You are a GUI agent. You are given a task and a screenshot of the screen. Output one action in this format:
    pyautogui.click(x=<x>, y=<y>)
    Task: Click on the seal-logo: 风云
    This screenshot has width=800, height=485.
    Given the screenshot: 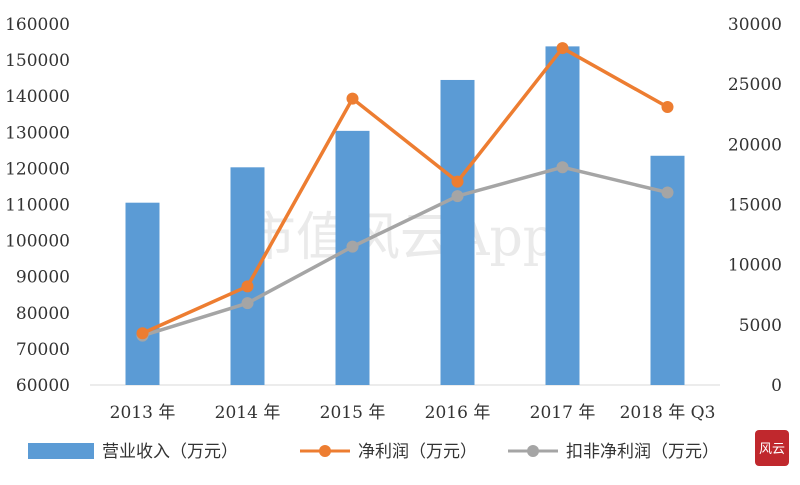 What is the action you would take?
    pyautogui.click(x=772, y=448)
    